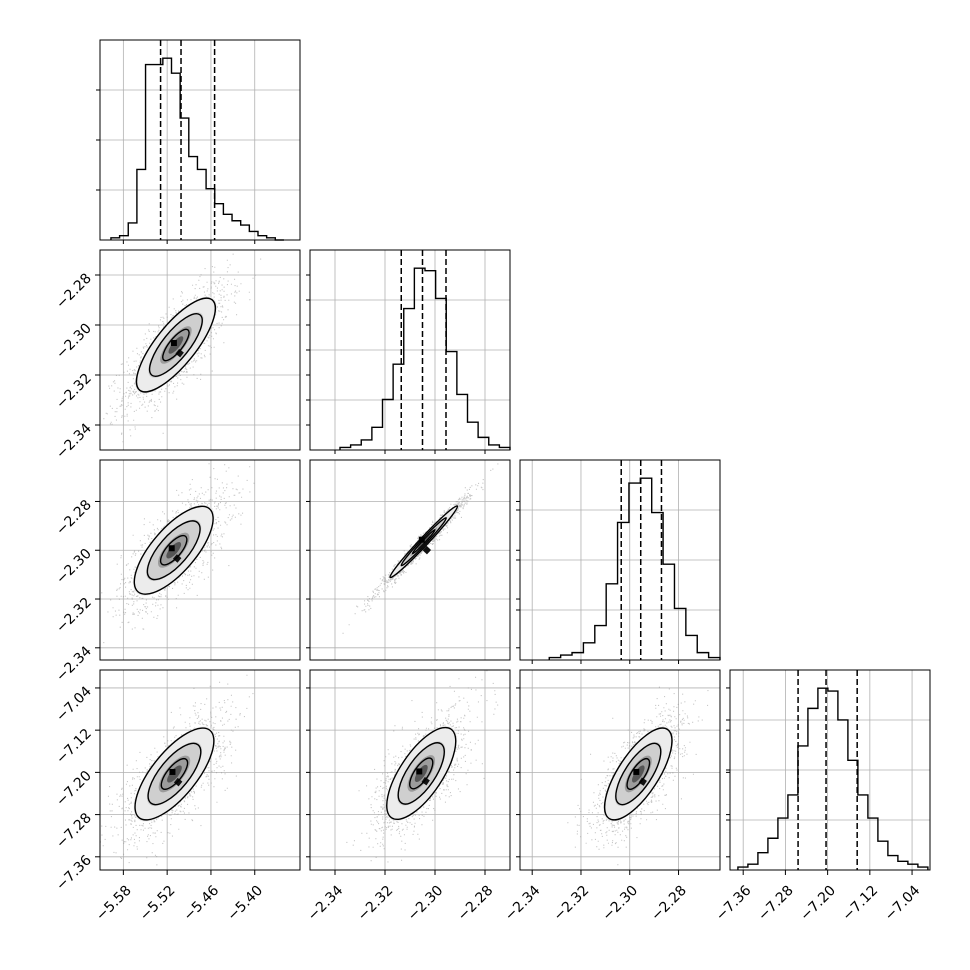 Image resolution: width=970 pixels, height=970 pixels. Describe the element at coordinates (114, 904) in the screenshot. I see `x-tick-label: −5.58` at that location.